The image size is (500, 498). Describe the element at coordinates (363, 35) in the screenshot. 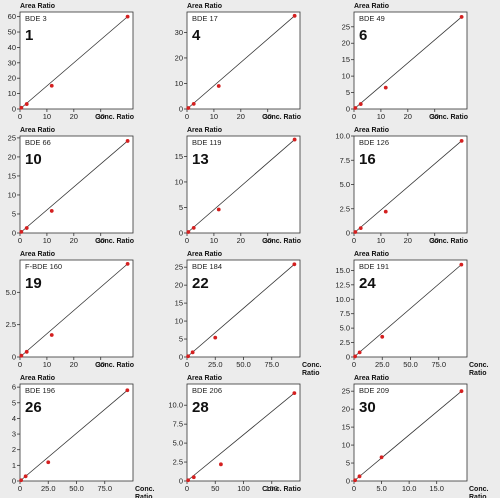

I see `panel-number: 6` at that location.